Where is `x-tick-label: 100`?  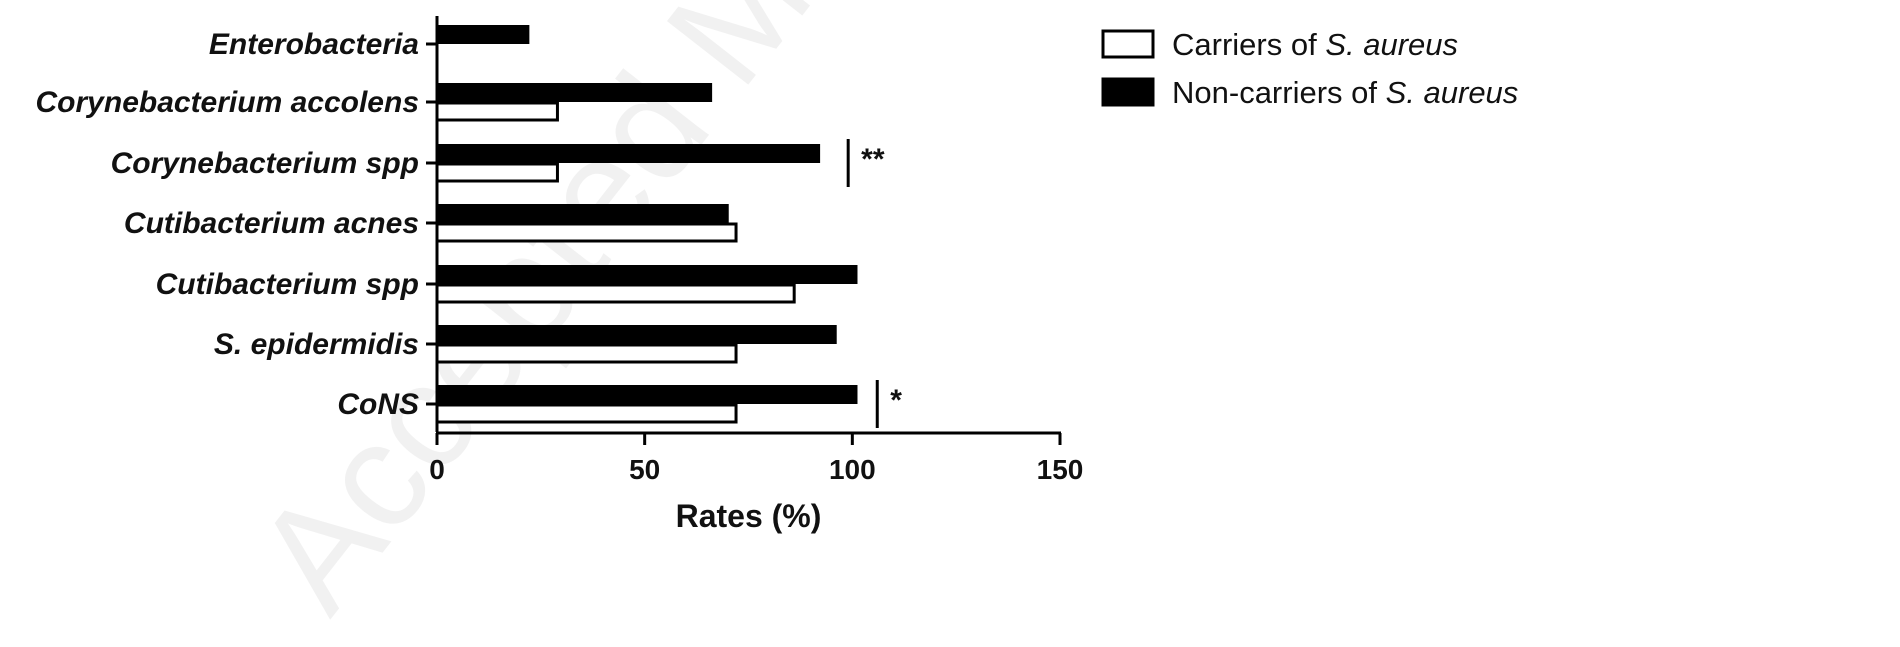
x-tick-label: 100 is located at coordinates (852, 469).